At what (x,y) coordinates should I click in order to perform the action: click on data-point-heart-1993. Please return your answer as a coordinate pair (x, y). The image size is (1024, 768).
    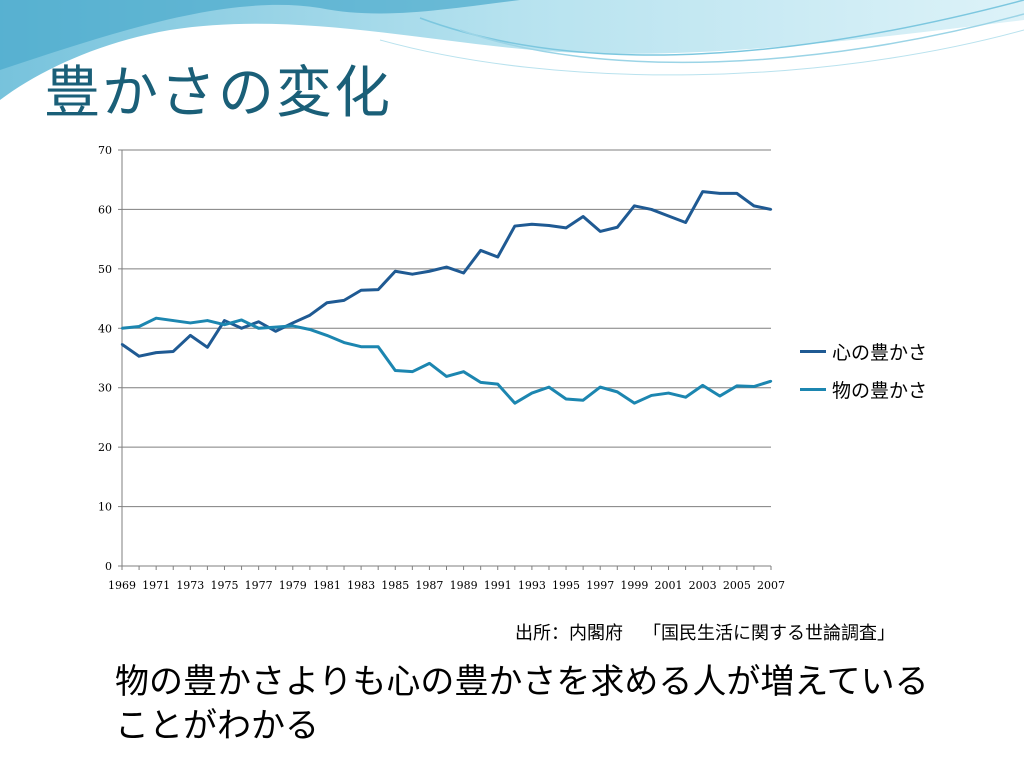
    Looking at the image, I should click on (532, 224).